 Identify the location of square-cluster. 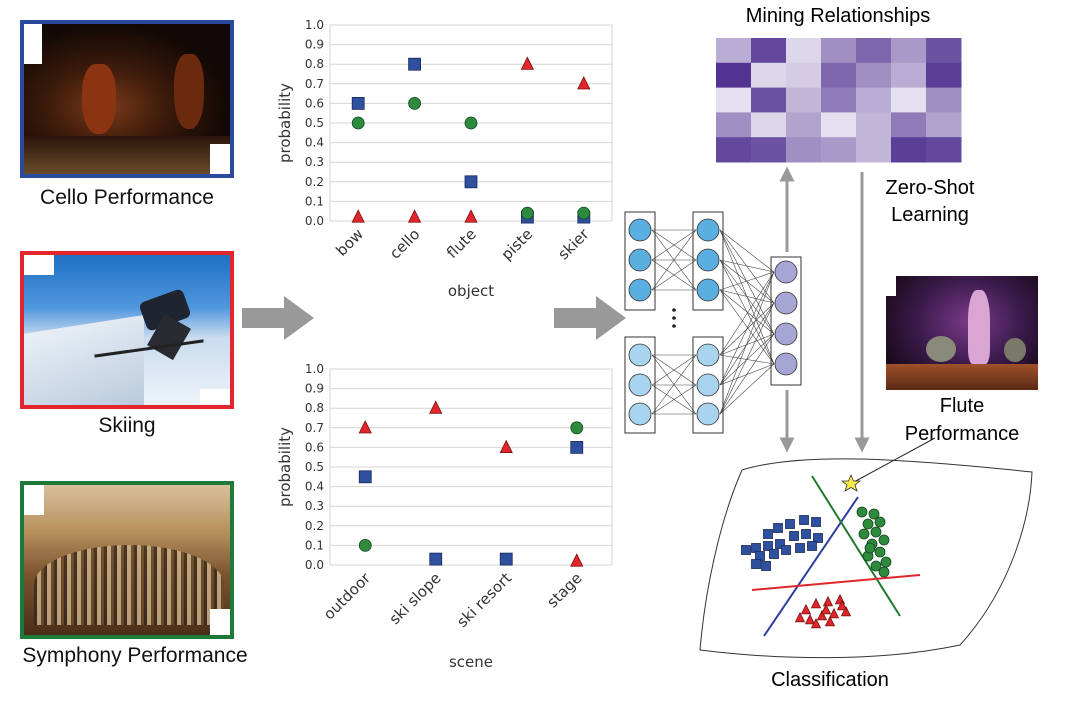
(782, 543).